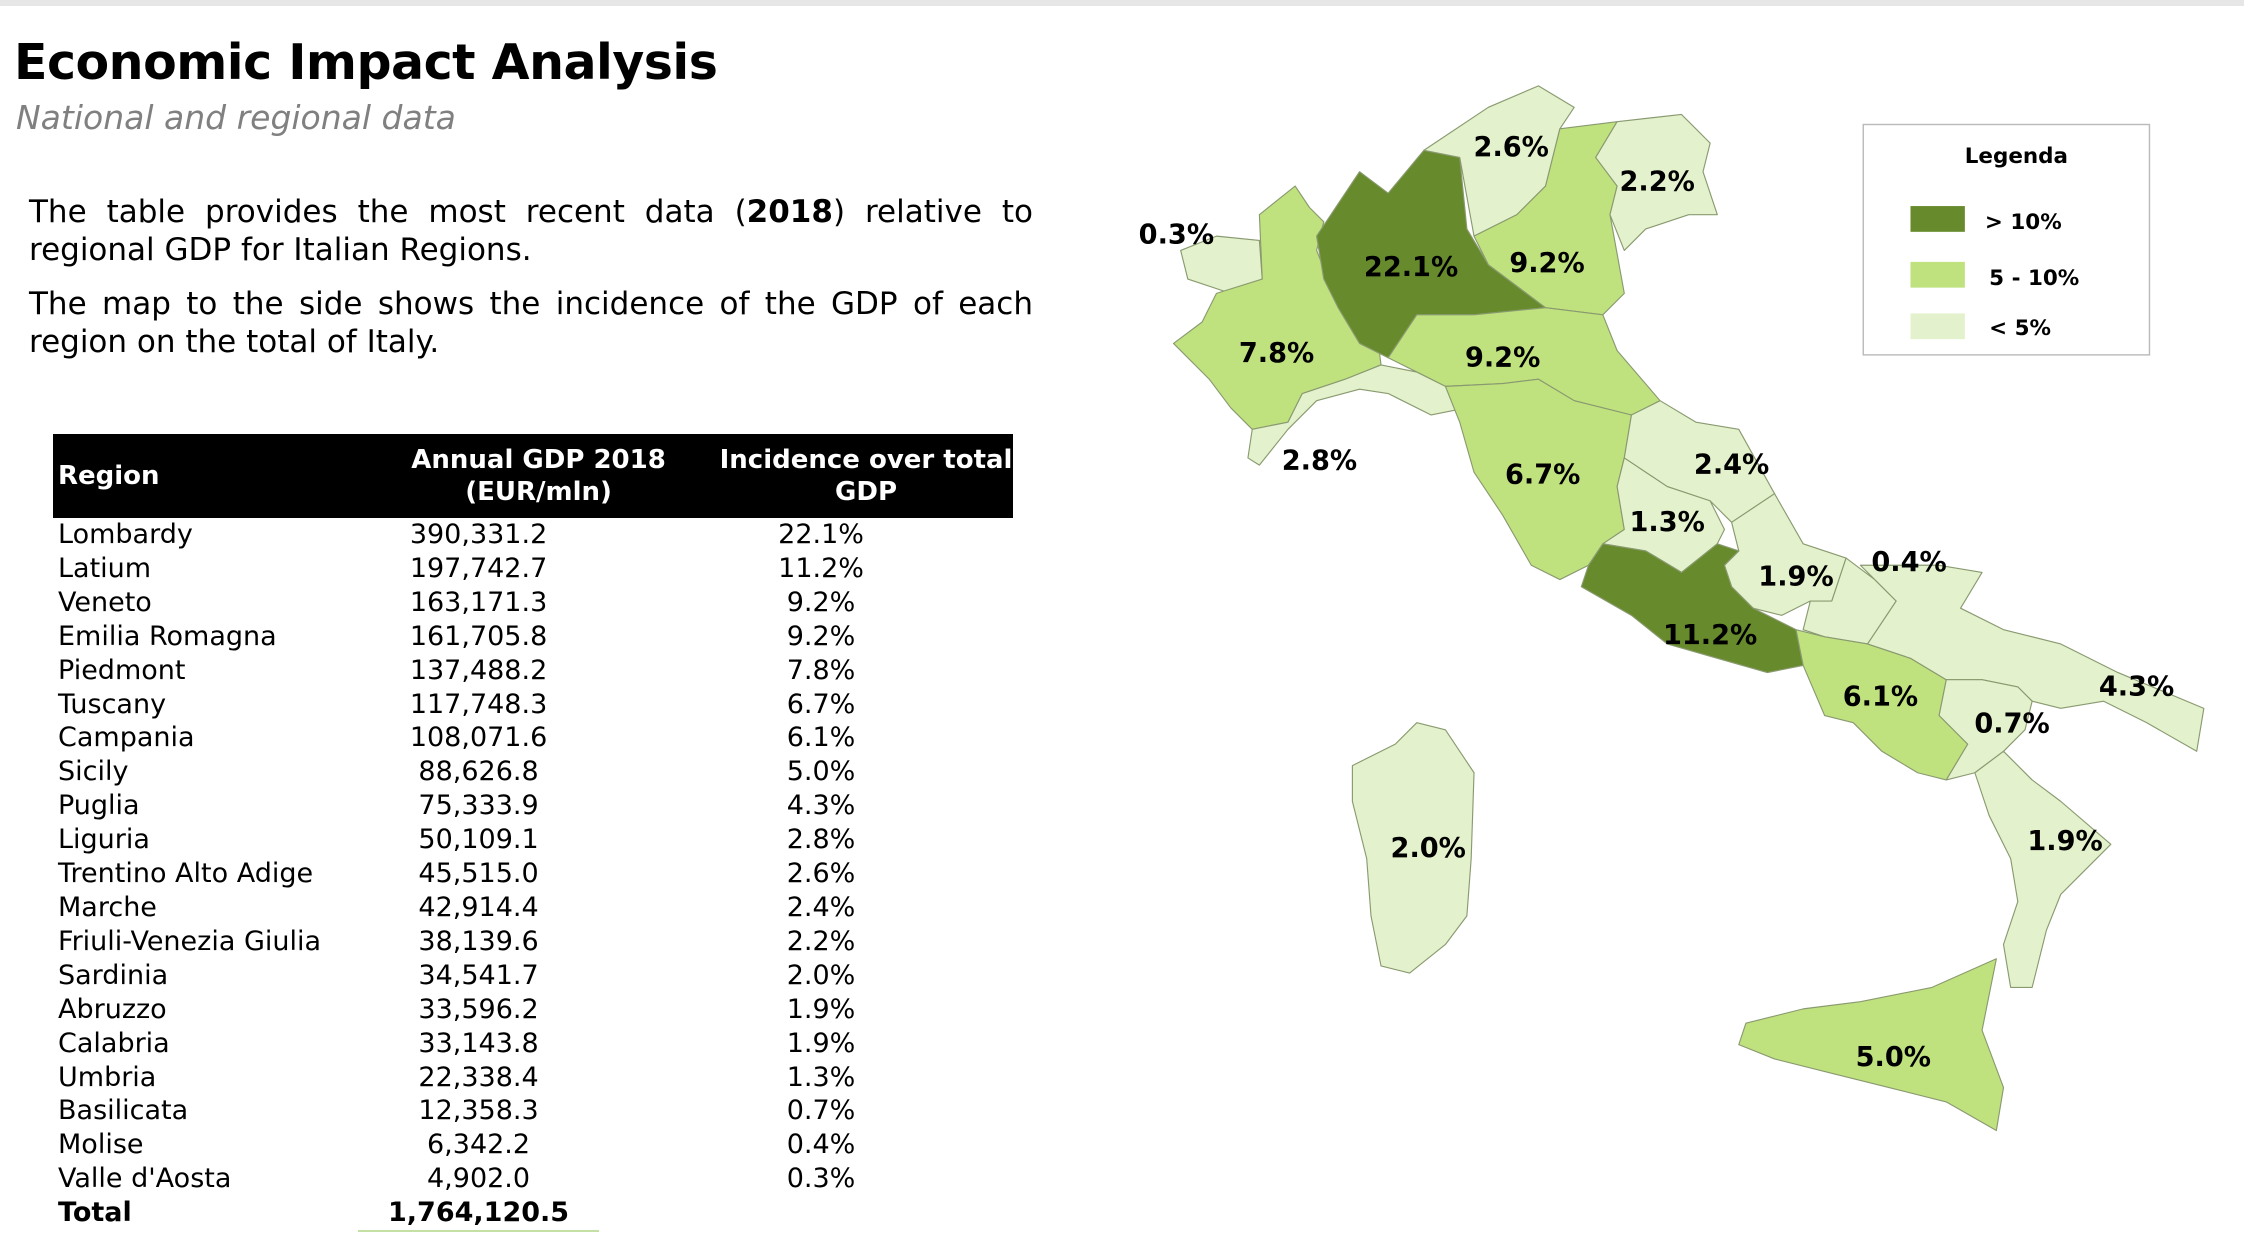  I want to click on page-title: Economic Impact Analysis, so click(366, 62).